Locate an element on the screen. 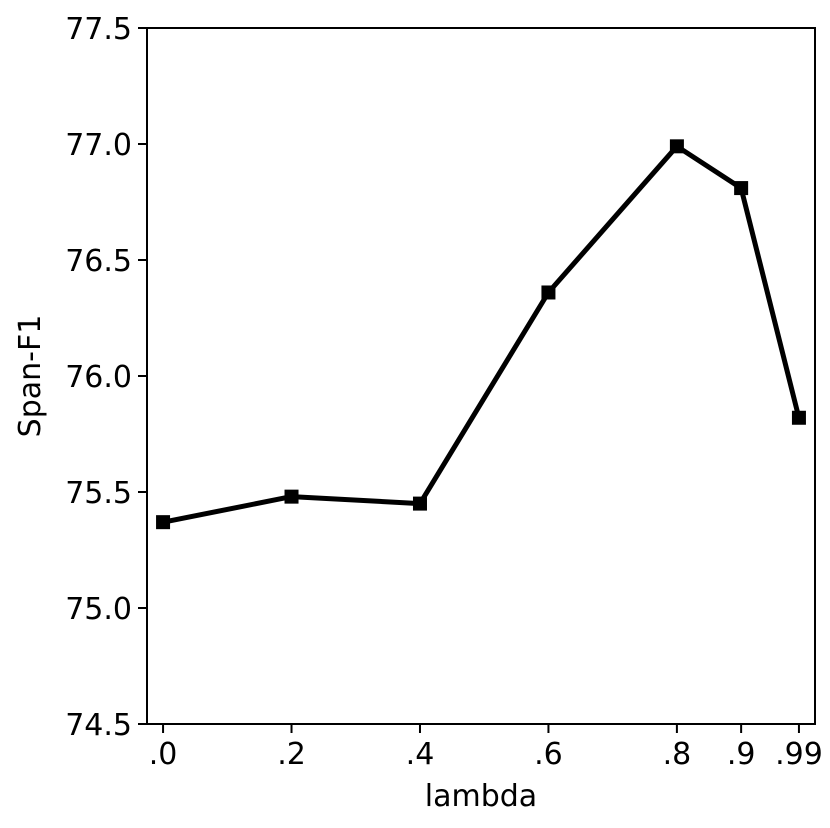 This screenshot has height=828, width=830. x-tick-label: .99 is located at coordinates (799, 754).